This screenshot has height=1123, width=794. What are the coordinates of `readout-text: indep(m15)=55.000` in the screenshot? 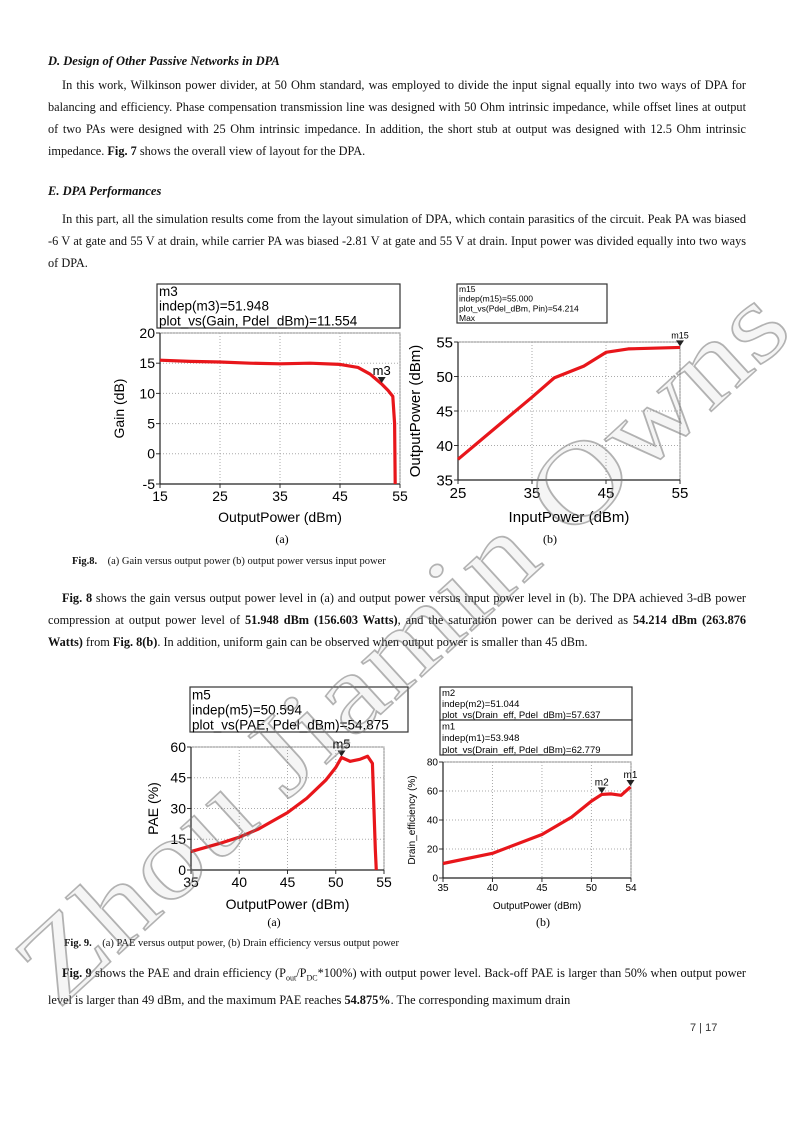 It's located at (496, 299).